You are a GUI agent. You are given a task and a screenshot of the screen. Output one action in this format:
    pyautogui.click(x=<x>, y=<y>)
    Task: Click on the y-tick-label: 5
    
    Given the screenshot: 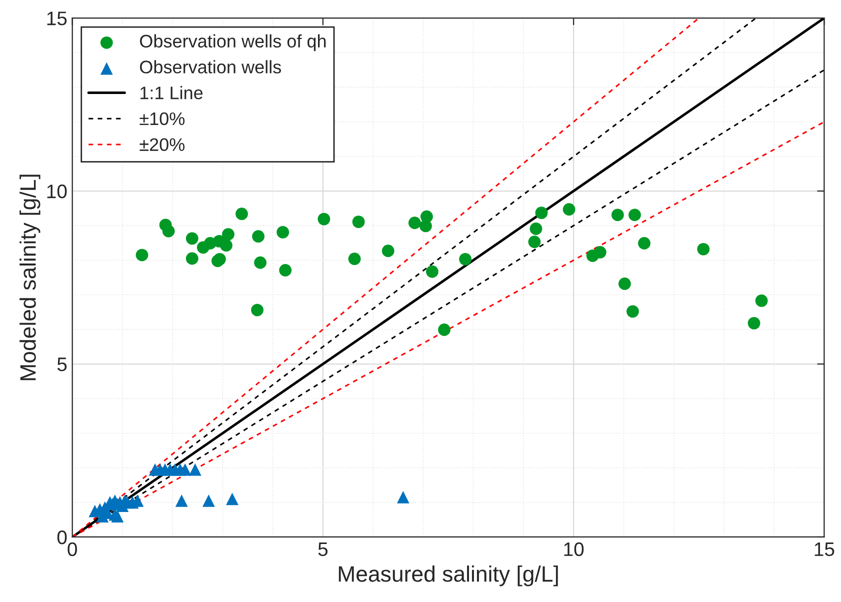 What is the action you would take?
    pyautogui.click(x=62, y=365)
    